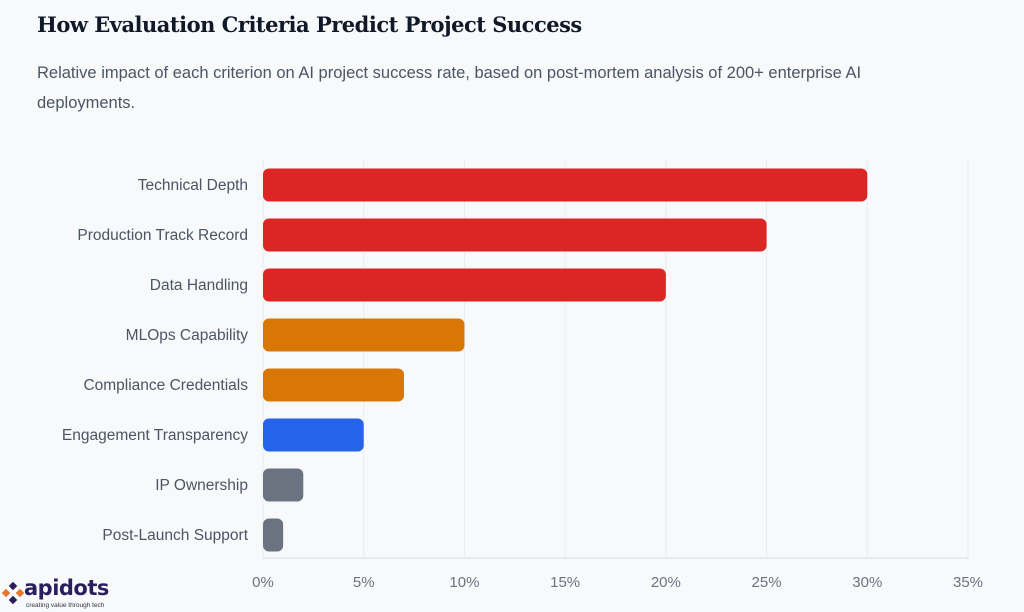 The height and width of the screenshot is (612, 1024). I want to click on logo-wordmark: apidots, so click(66, 588).